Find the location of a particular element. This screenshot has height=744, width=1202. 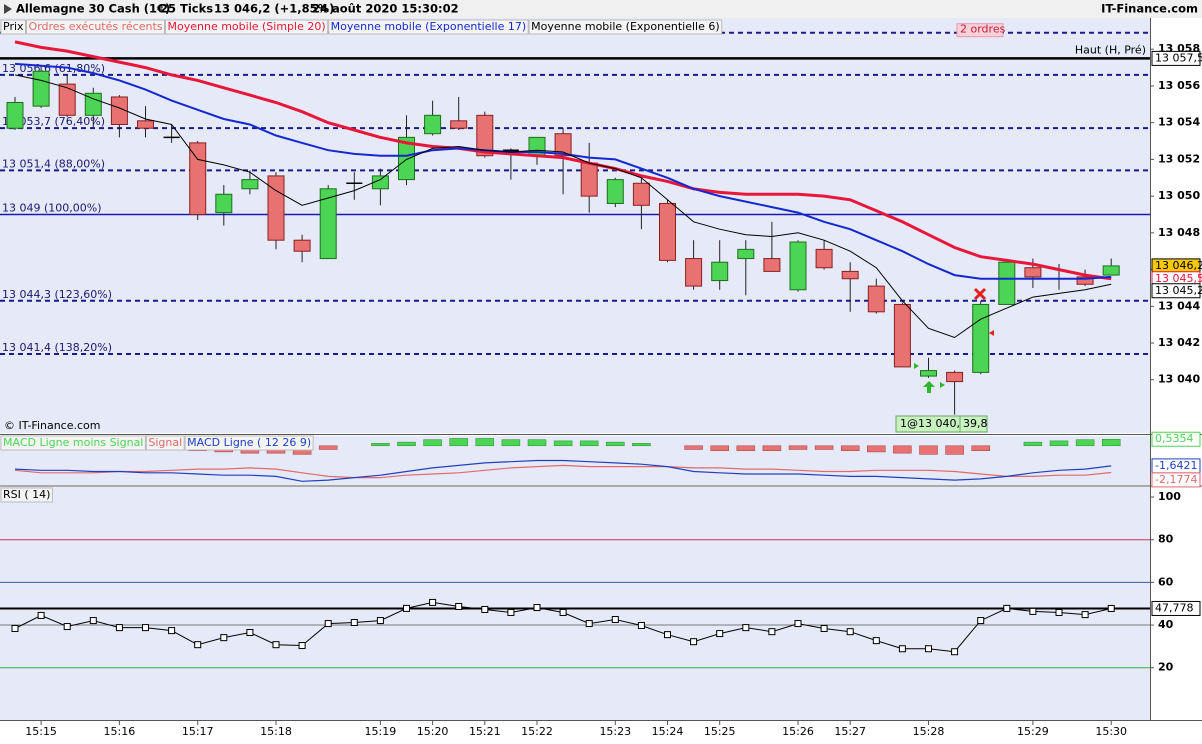

macd-value: 0,5354 is located at coordinates (1174, 438).